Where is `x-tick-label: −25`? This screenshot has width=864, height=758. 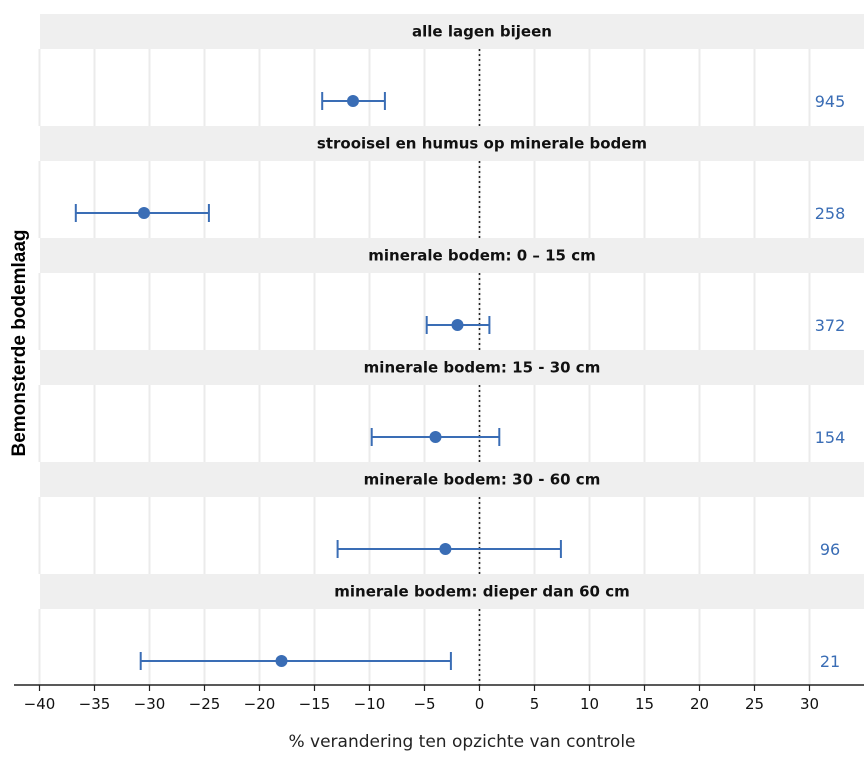
x-tick-label: −25 is located at coordinates (205, 704).